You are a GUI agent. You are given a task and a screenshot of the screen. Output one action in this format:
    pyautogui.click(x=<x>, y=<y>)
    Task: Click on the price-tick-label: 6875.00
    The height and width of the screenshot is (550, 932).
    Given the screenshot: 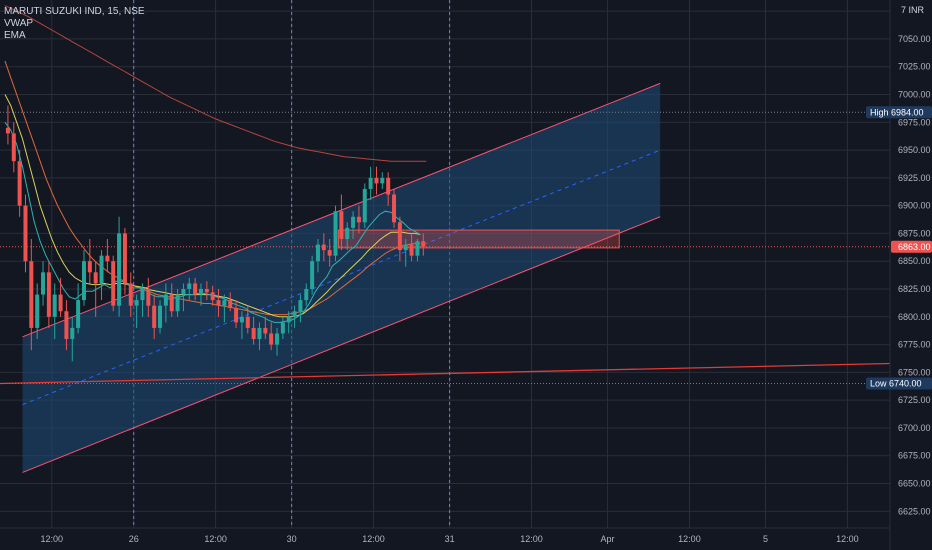 What is the action you would take?
    pyautogui.click(x=914, y=233)
    